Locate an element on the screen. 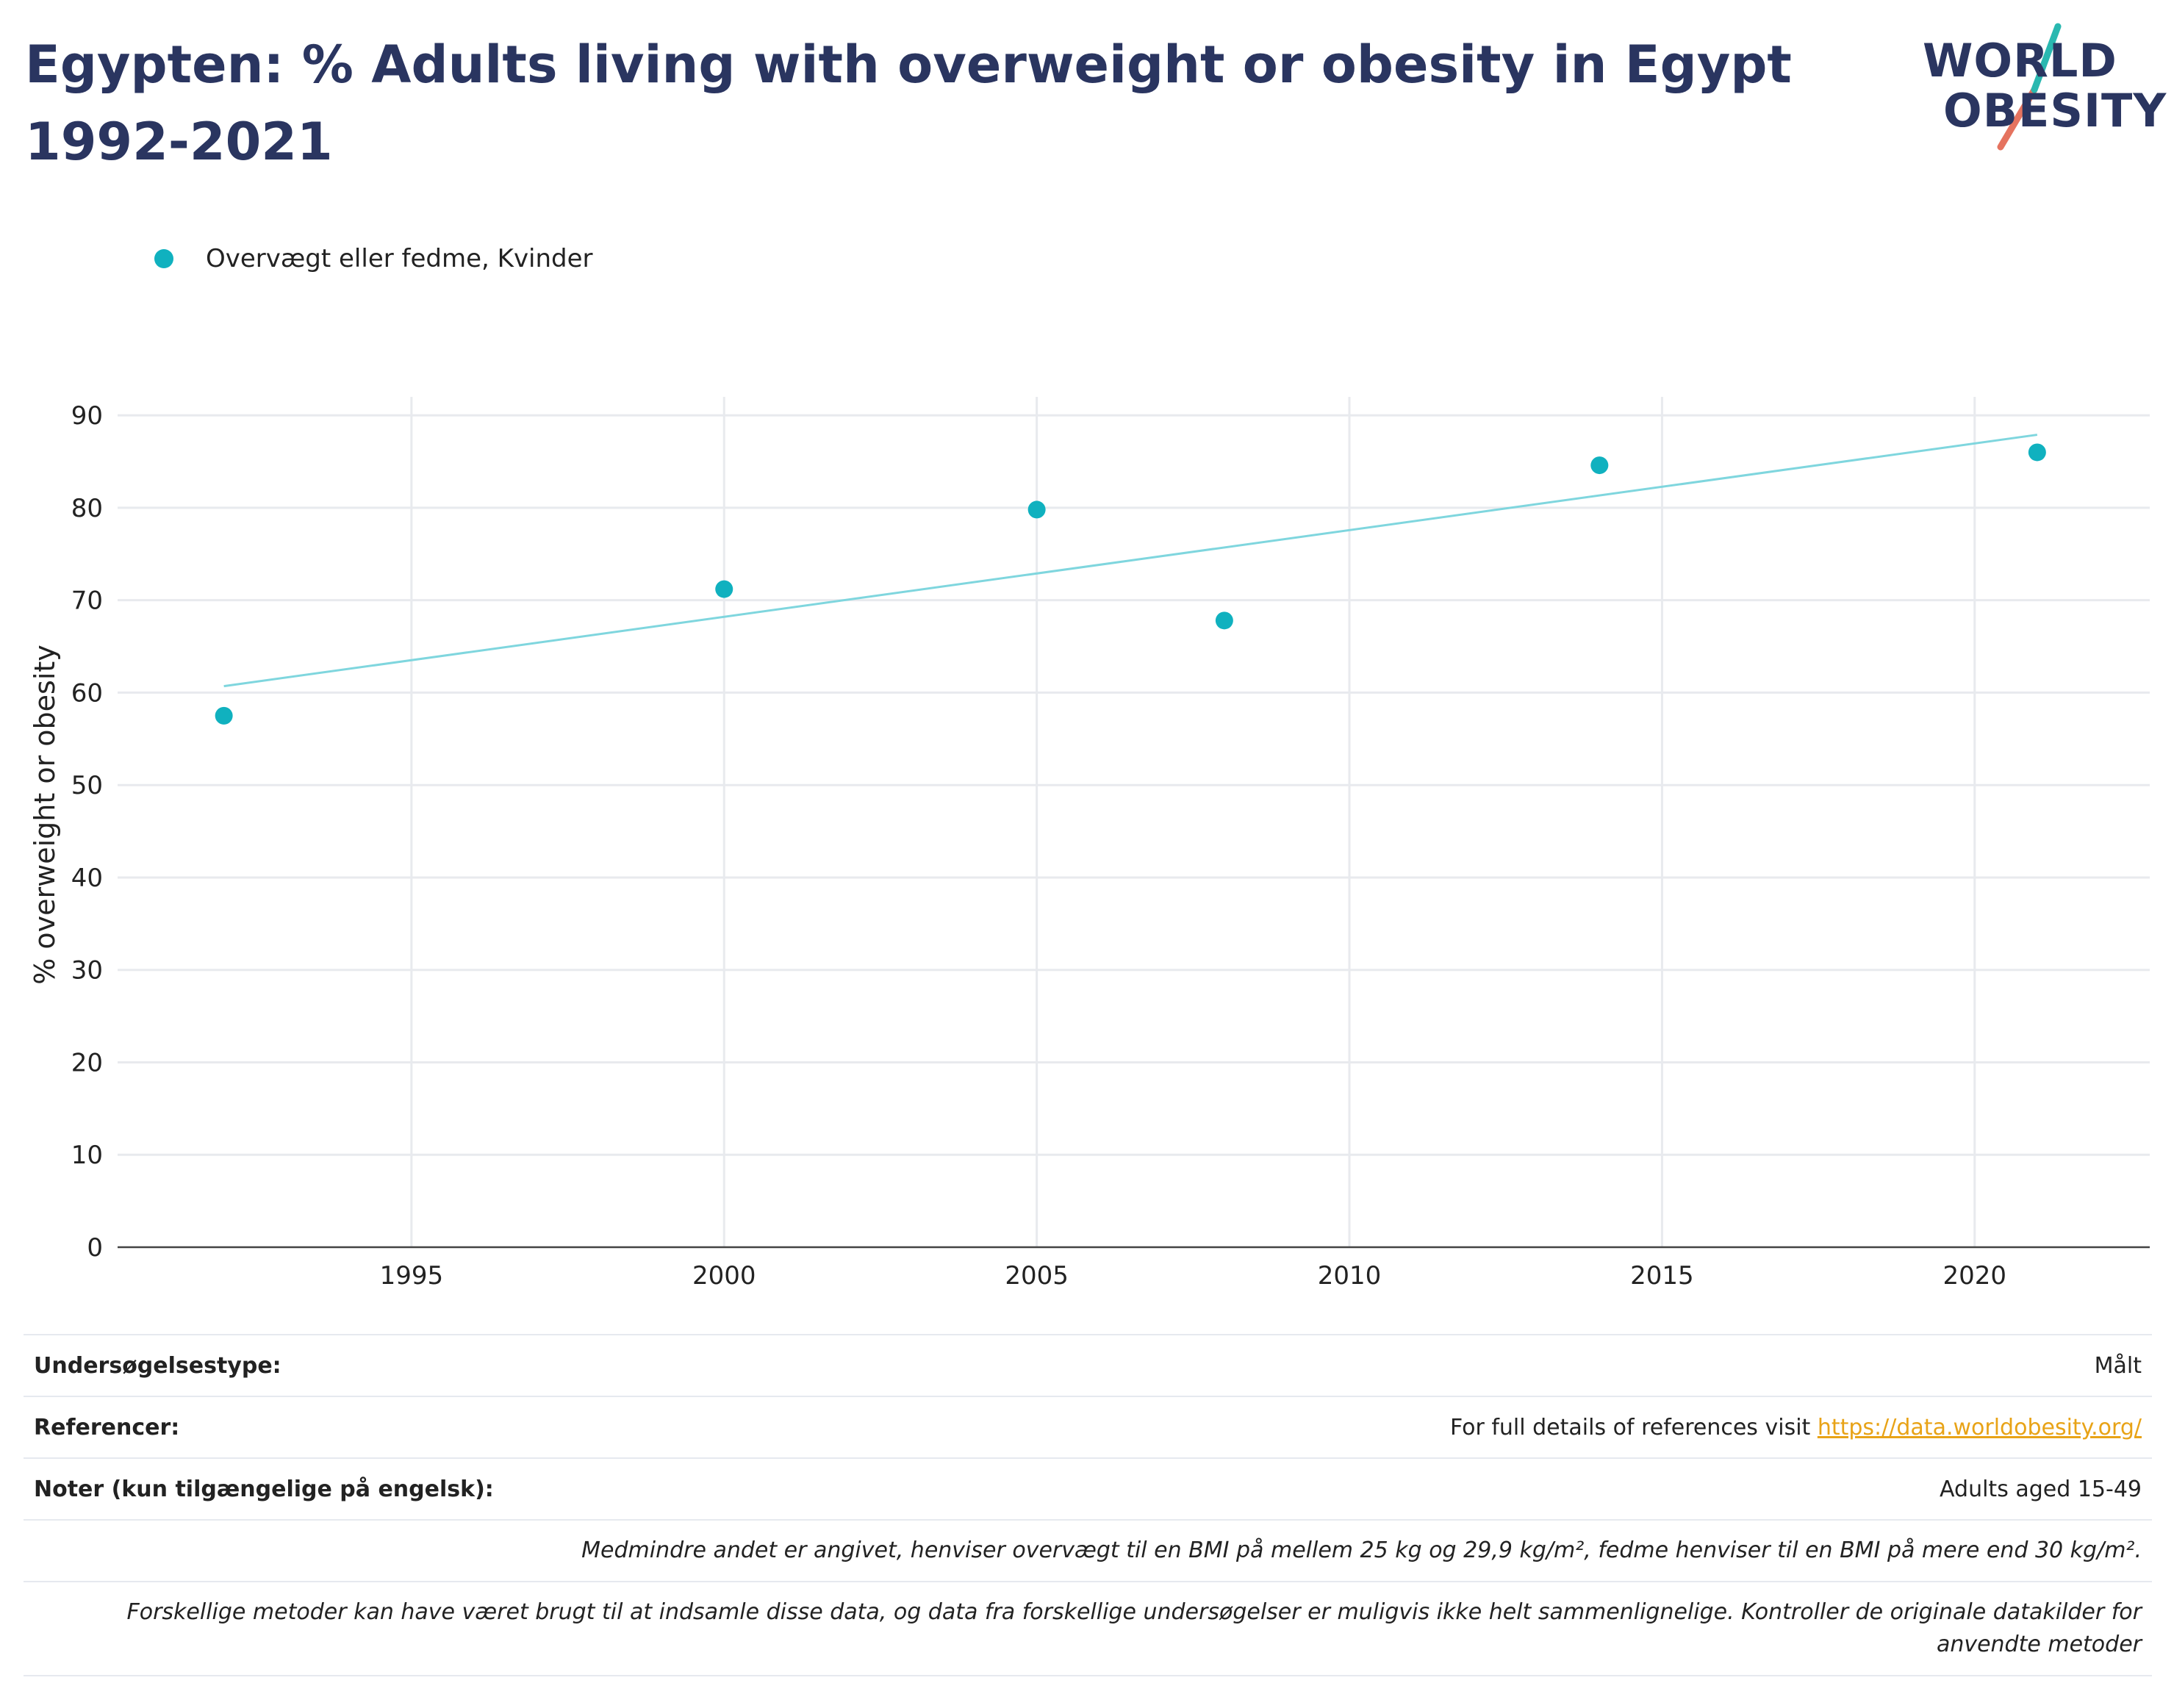 This screenshot has height=1708, width=2174. logo-word-obesity: OBESITY is located at coordinates (2055, 110).